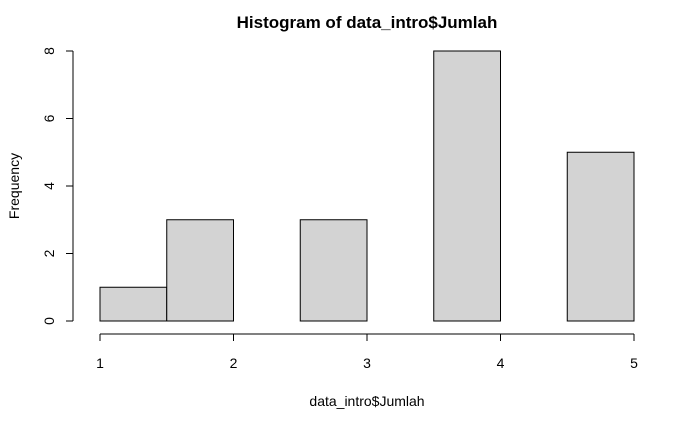 This screenshot has height=430, width=696. Describe the element at coordinates (49, 321) in the screenshot. I see `y-tick-label-0: 0` at that location.